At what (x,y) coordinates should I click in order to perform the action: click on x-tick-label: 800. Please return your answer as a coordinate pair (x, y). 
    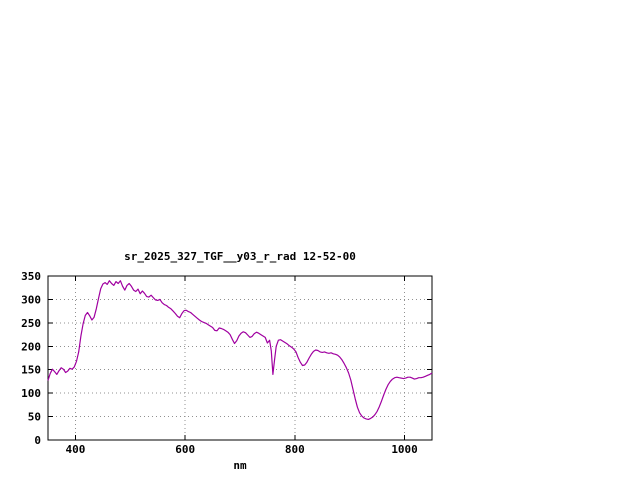
    Looking at the image, I should click on (295, 449).